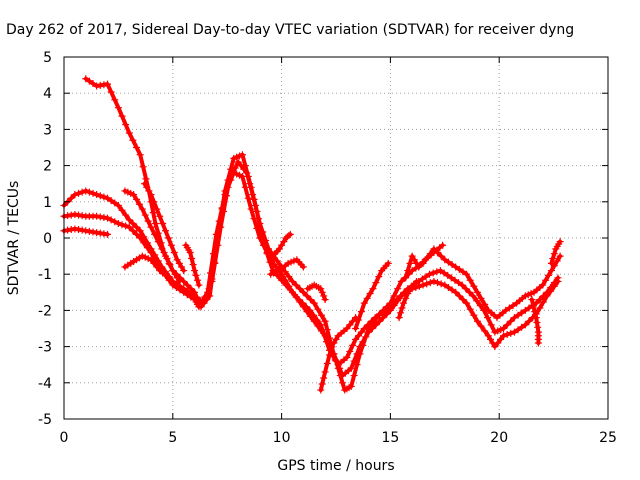 The width and height of the screenshot is (640, 480). What do you see at coordinates (499, 438) in the screenshot?
I see `x-tick-label: 20` at bounding box center [499, 438].